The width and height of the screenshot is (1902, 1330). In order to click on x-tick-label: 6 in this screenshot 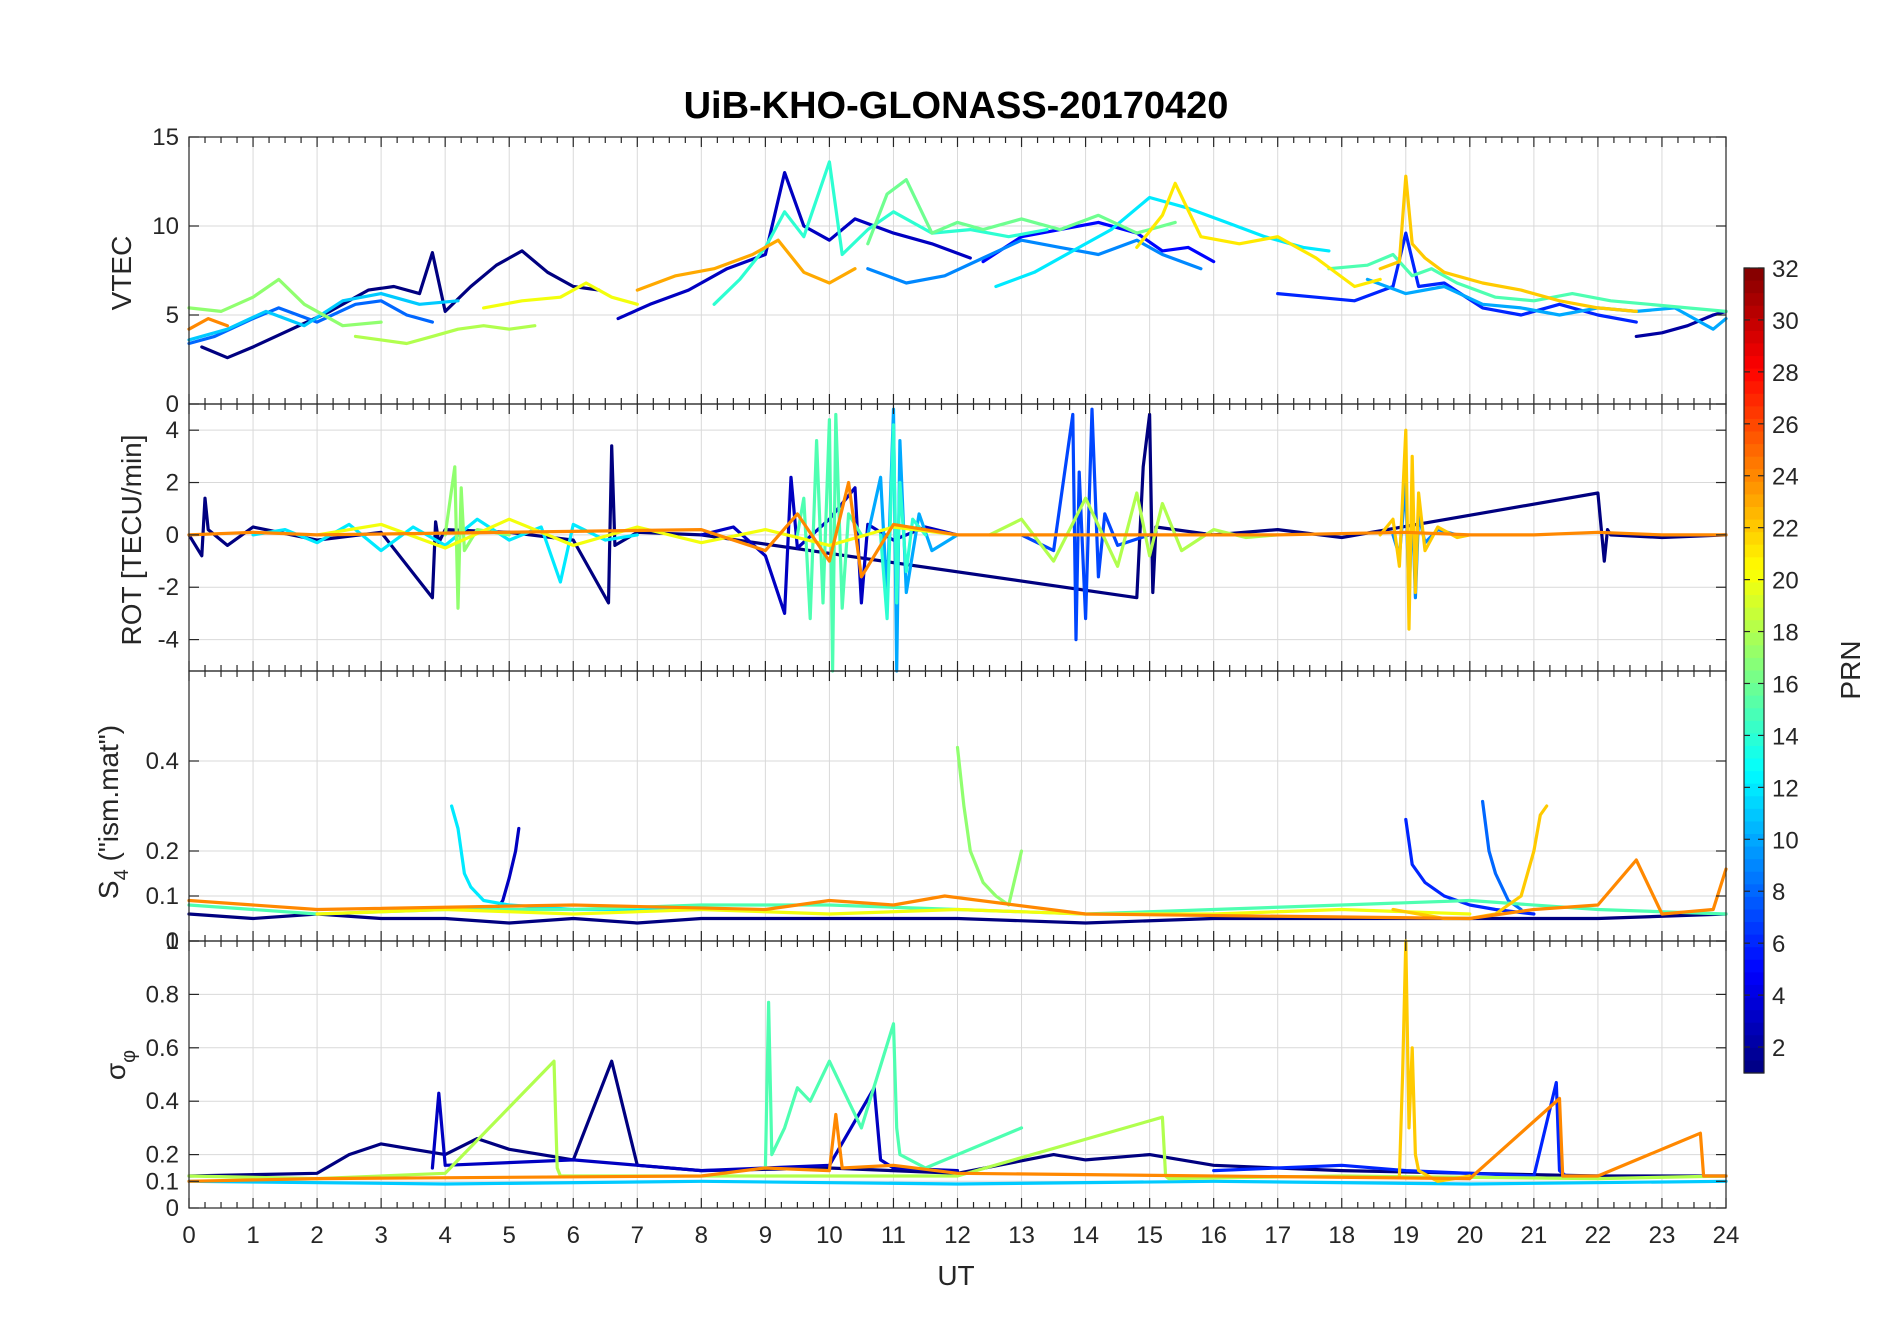, I will do `click(573, 1235)`.